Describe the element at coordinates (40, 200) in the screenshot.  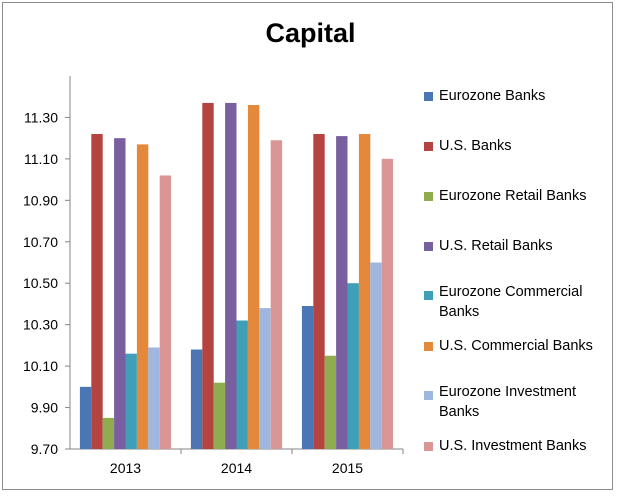
I see `y-tick-label: 10.90` at that location.